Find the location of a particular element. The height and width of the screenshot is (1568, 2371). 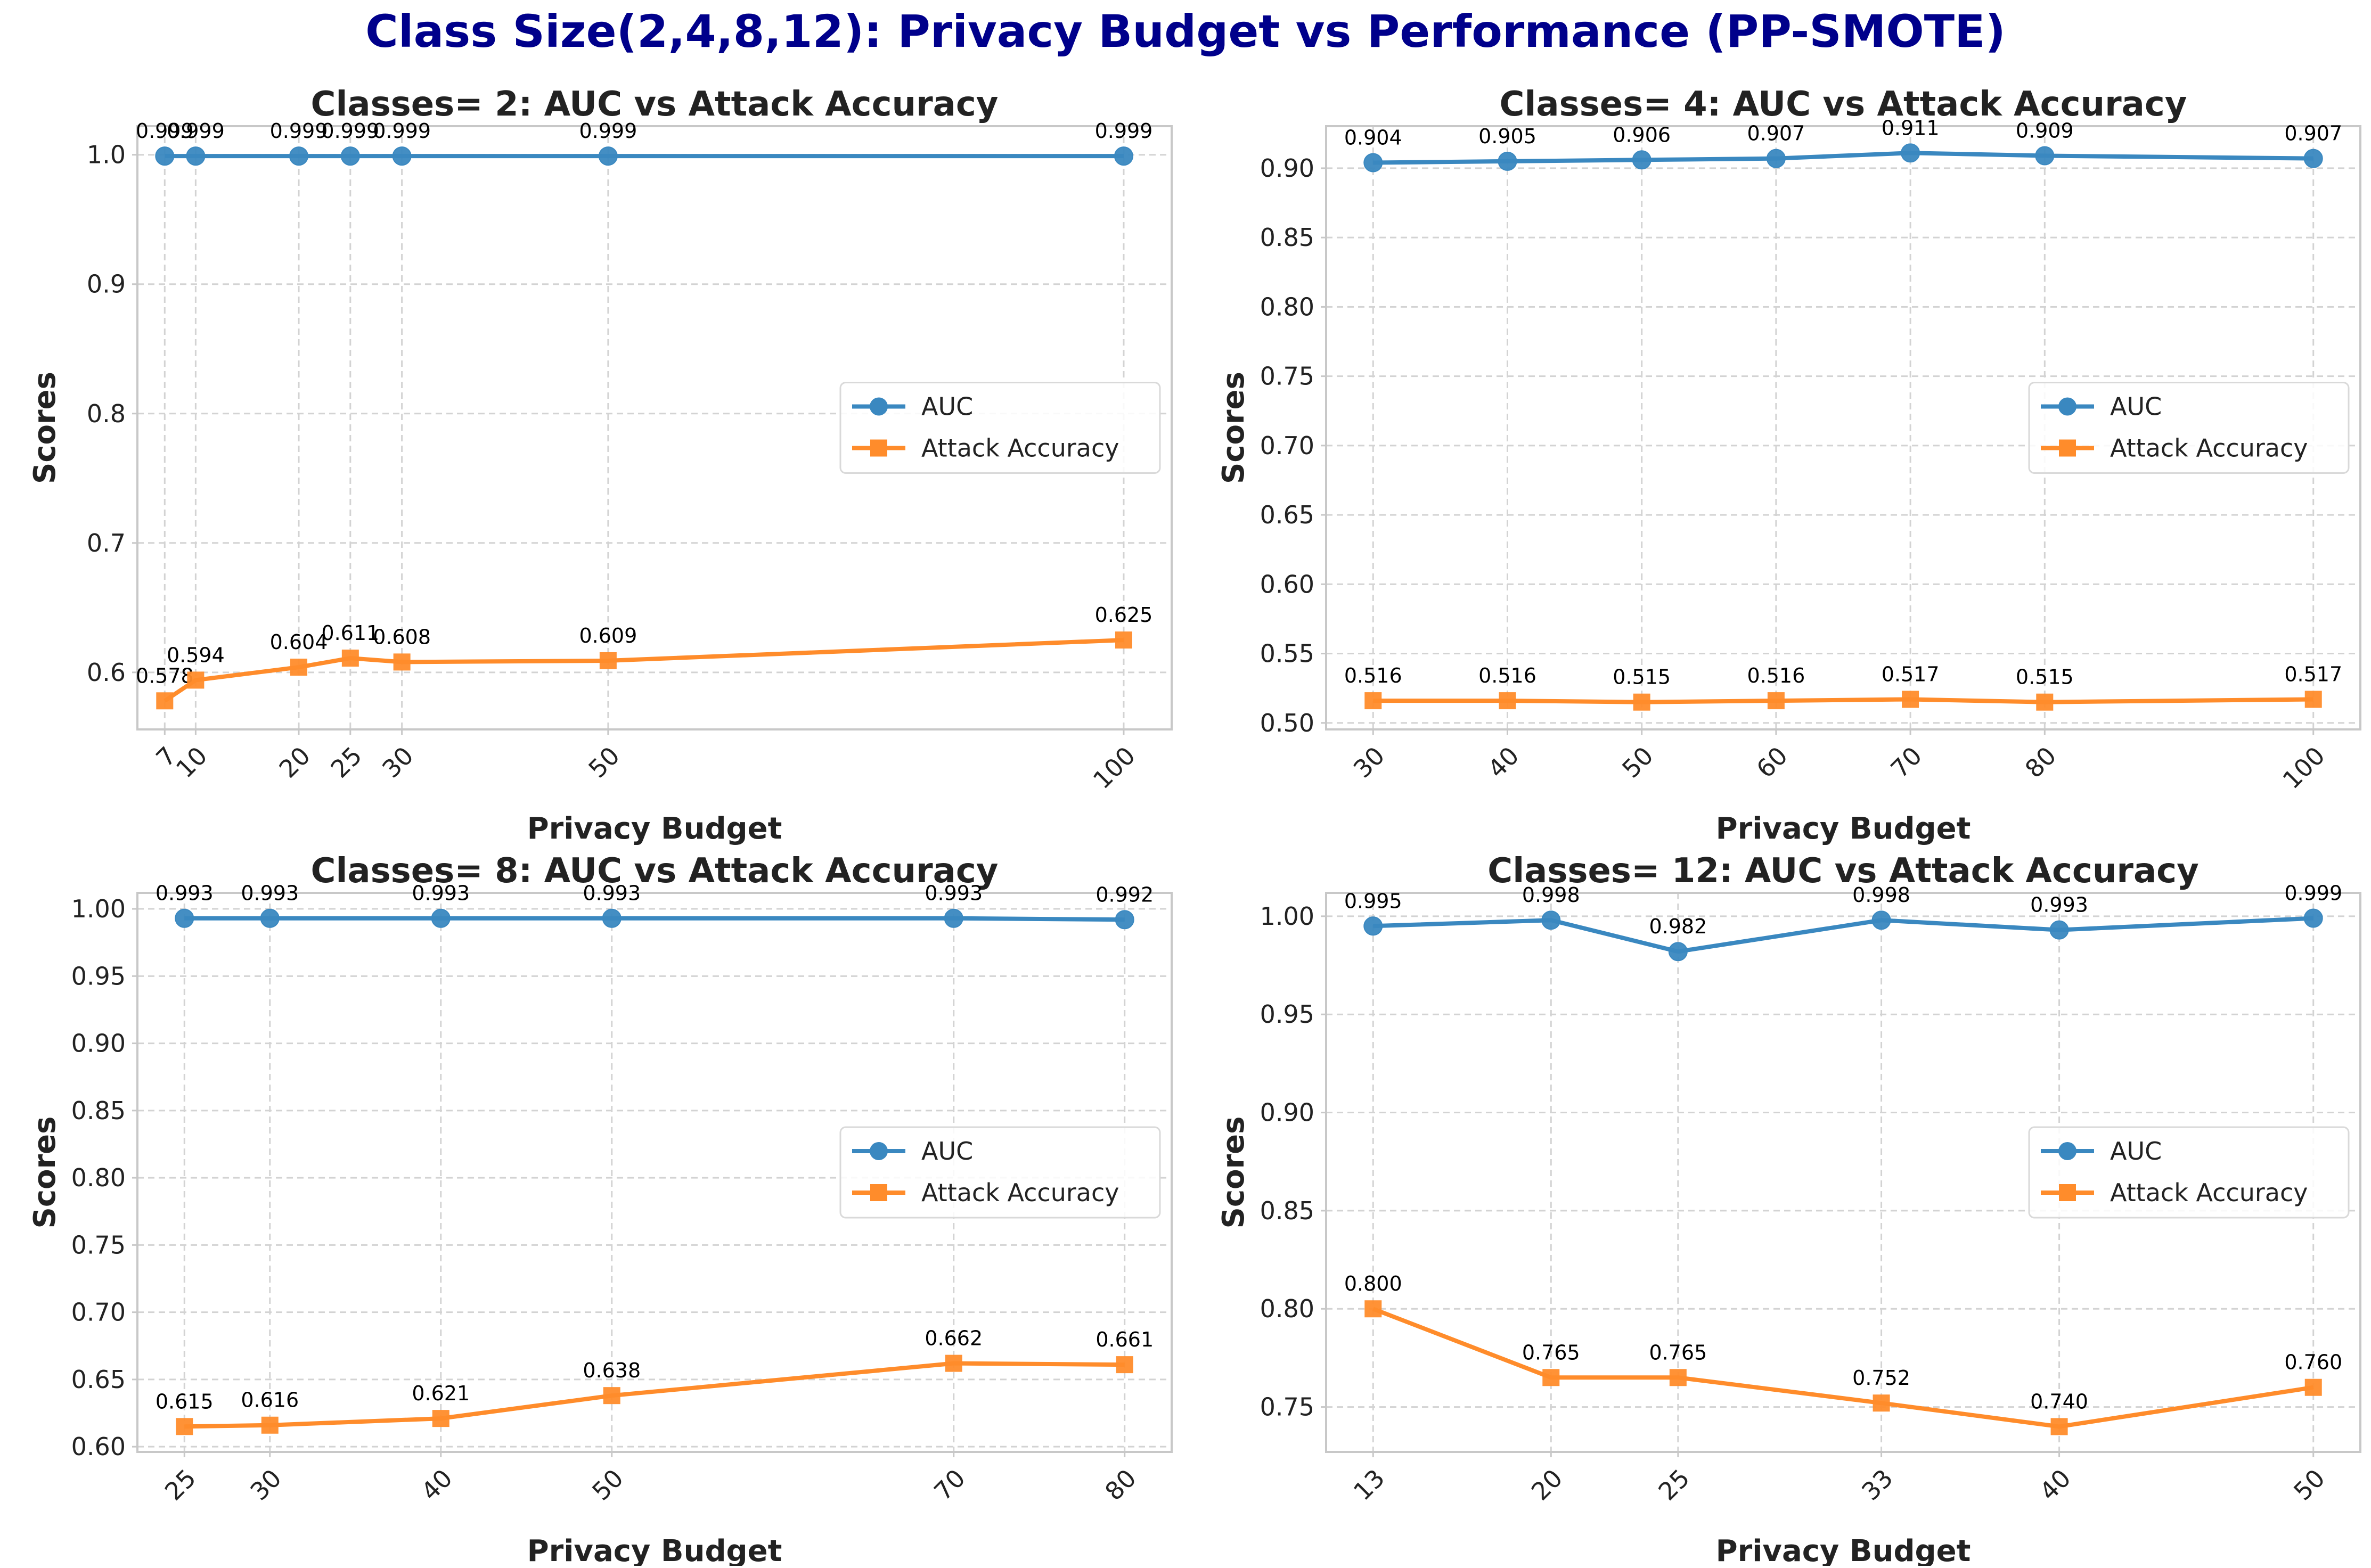

data-label: 0.765 is located at coordinates (1551, 1352).